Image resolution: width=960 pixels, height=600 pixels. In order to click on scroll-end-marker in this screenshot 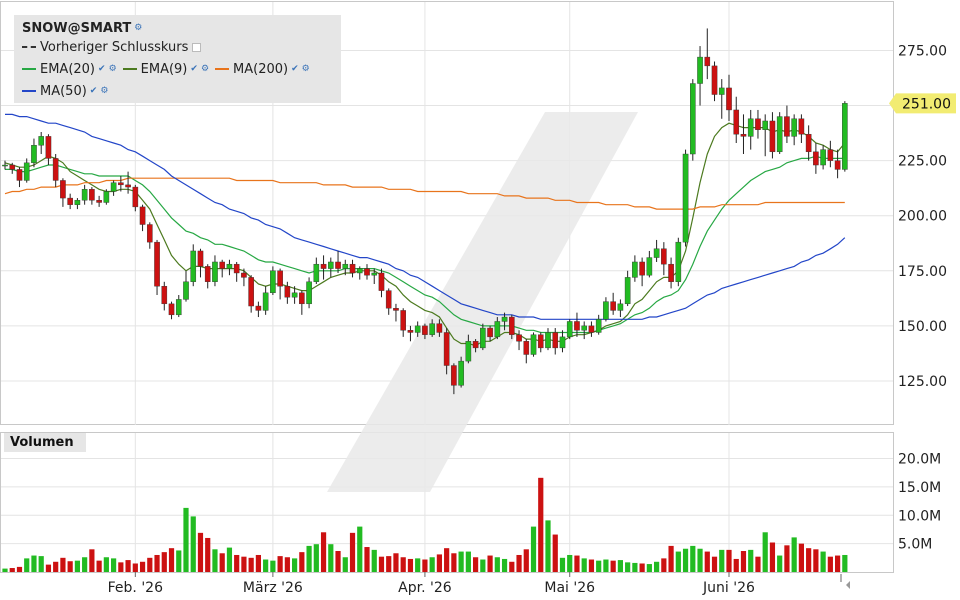, I will do `click(845, 581)`.